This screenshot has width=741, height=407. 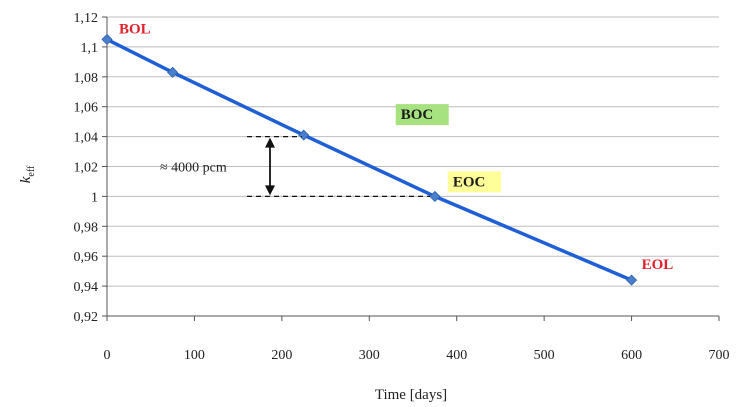 I want to click on y-tick-label: 0,96, so click(x=86, y=257).